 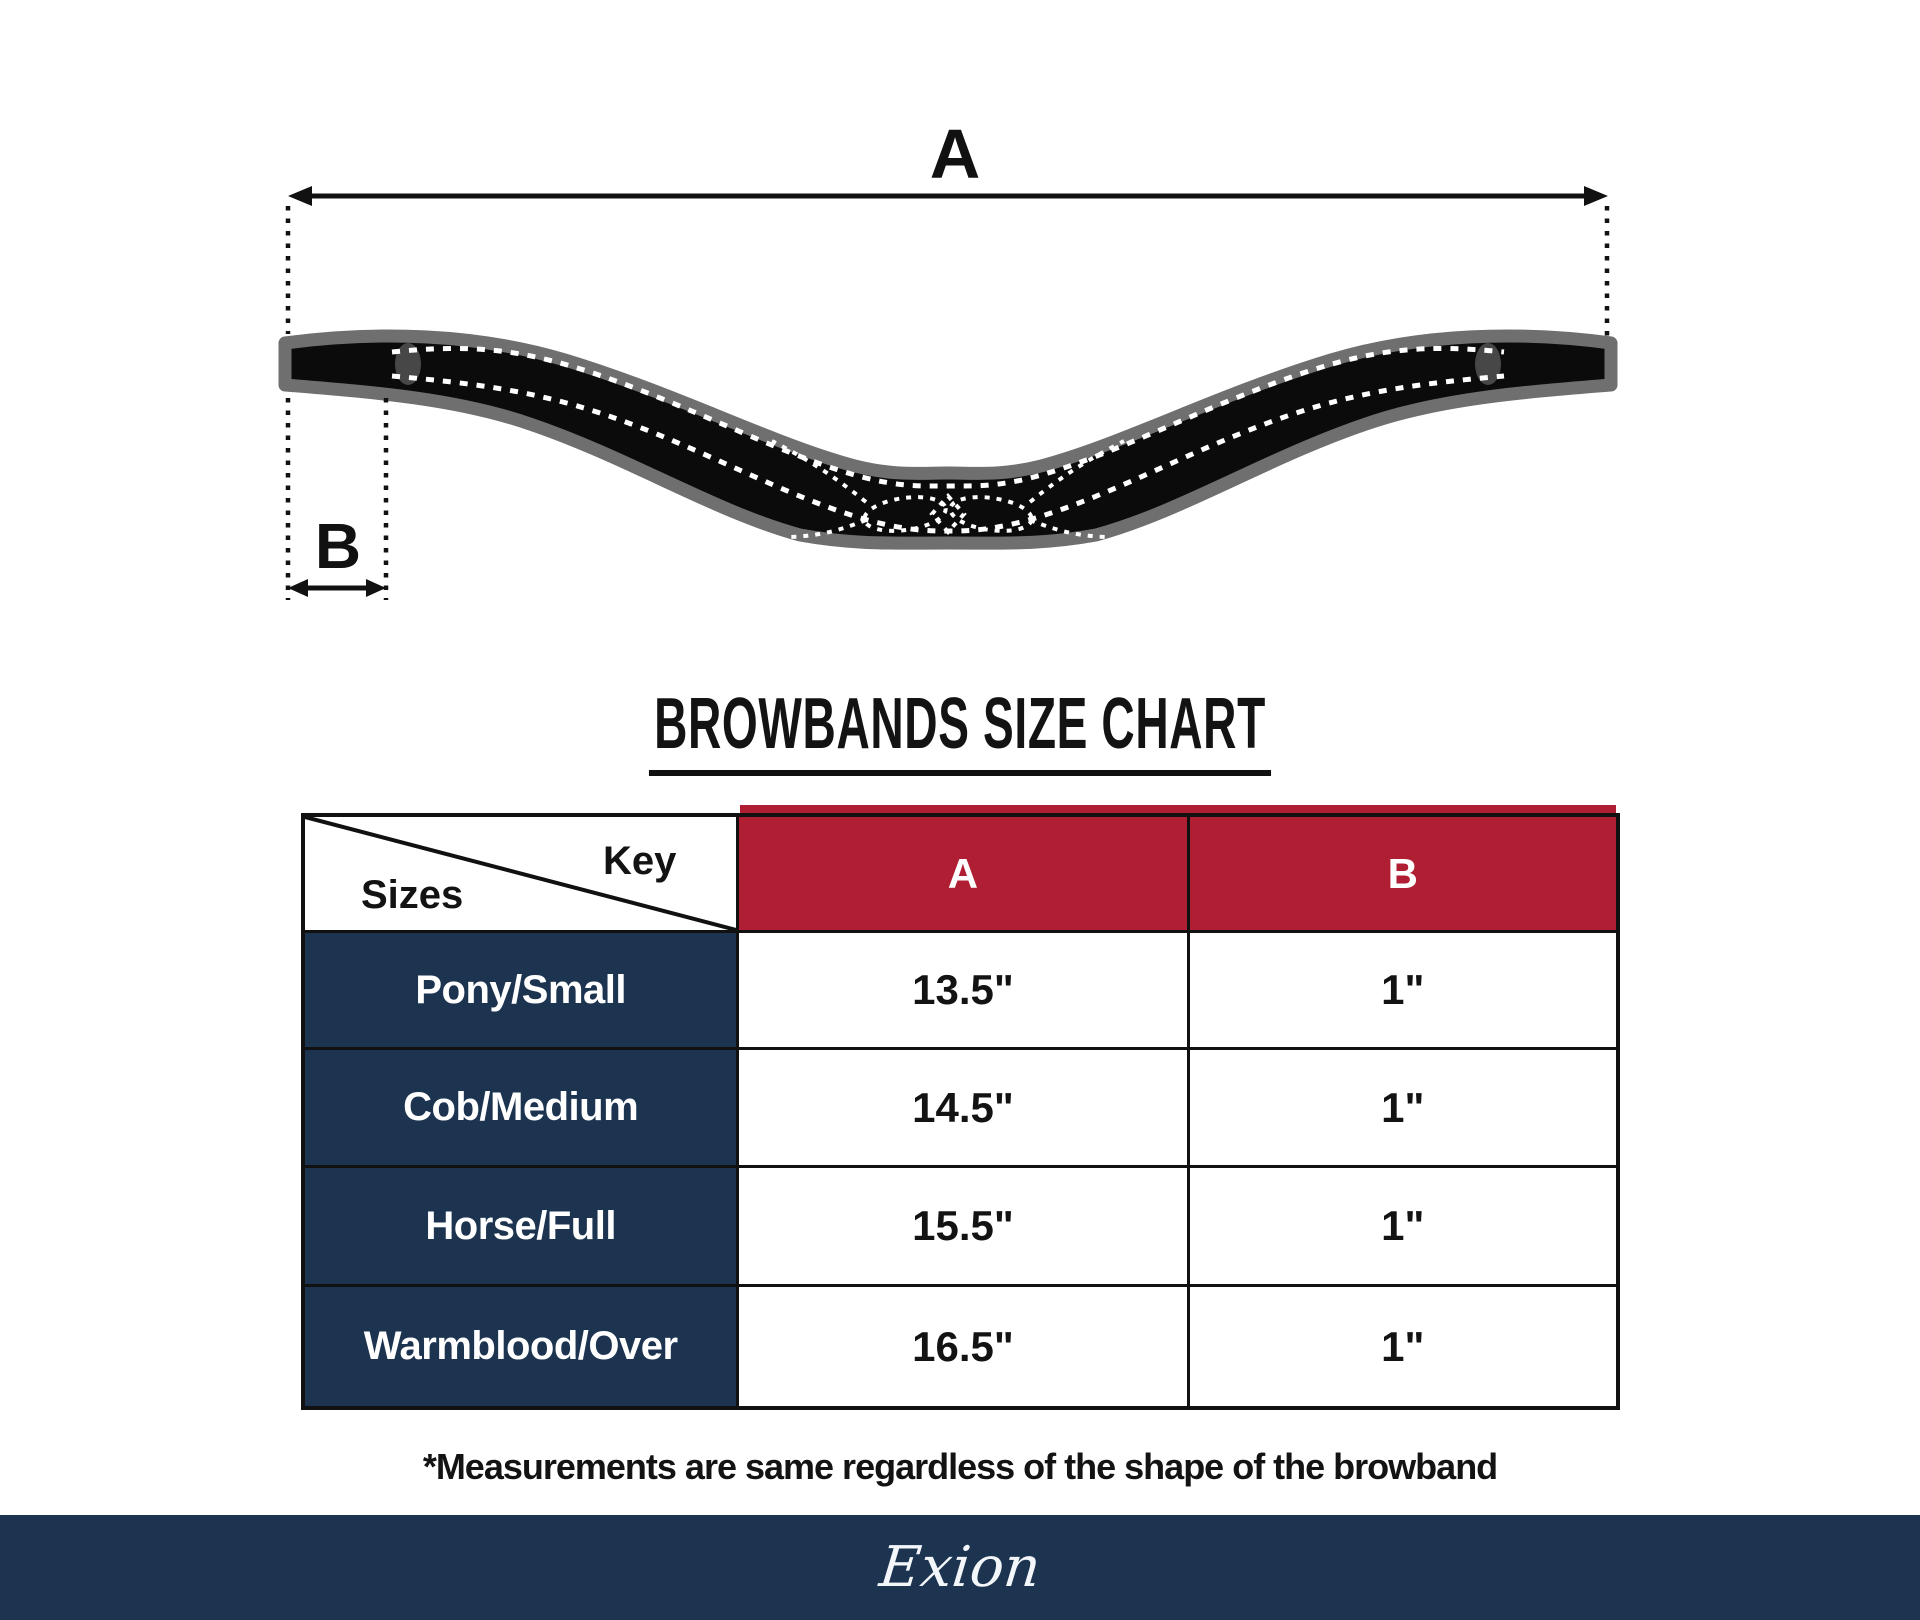 I want to click on cell-pony-b: 1", so click(x=1402, y=992).